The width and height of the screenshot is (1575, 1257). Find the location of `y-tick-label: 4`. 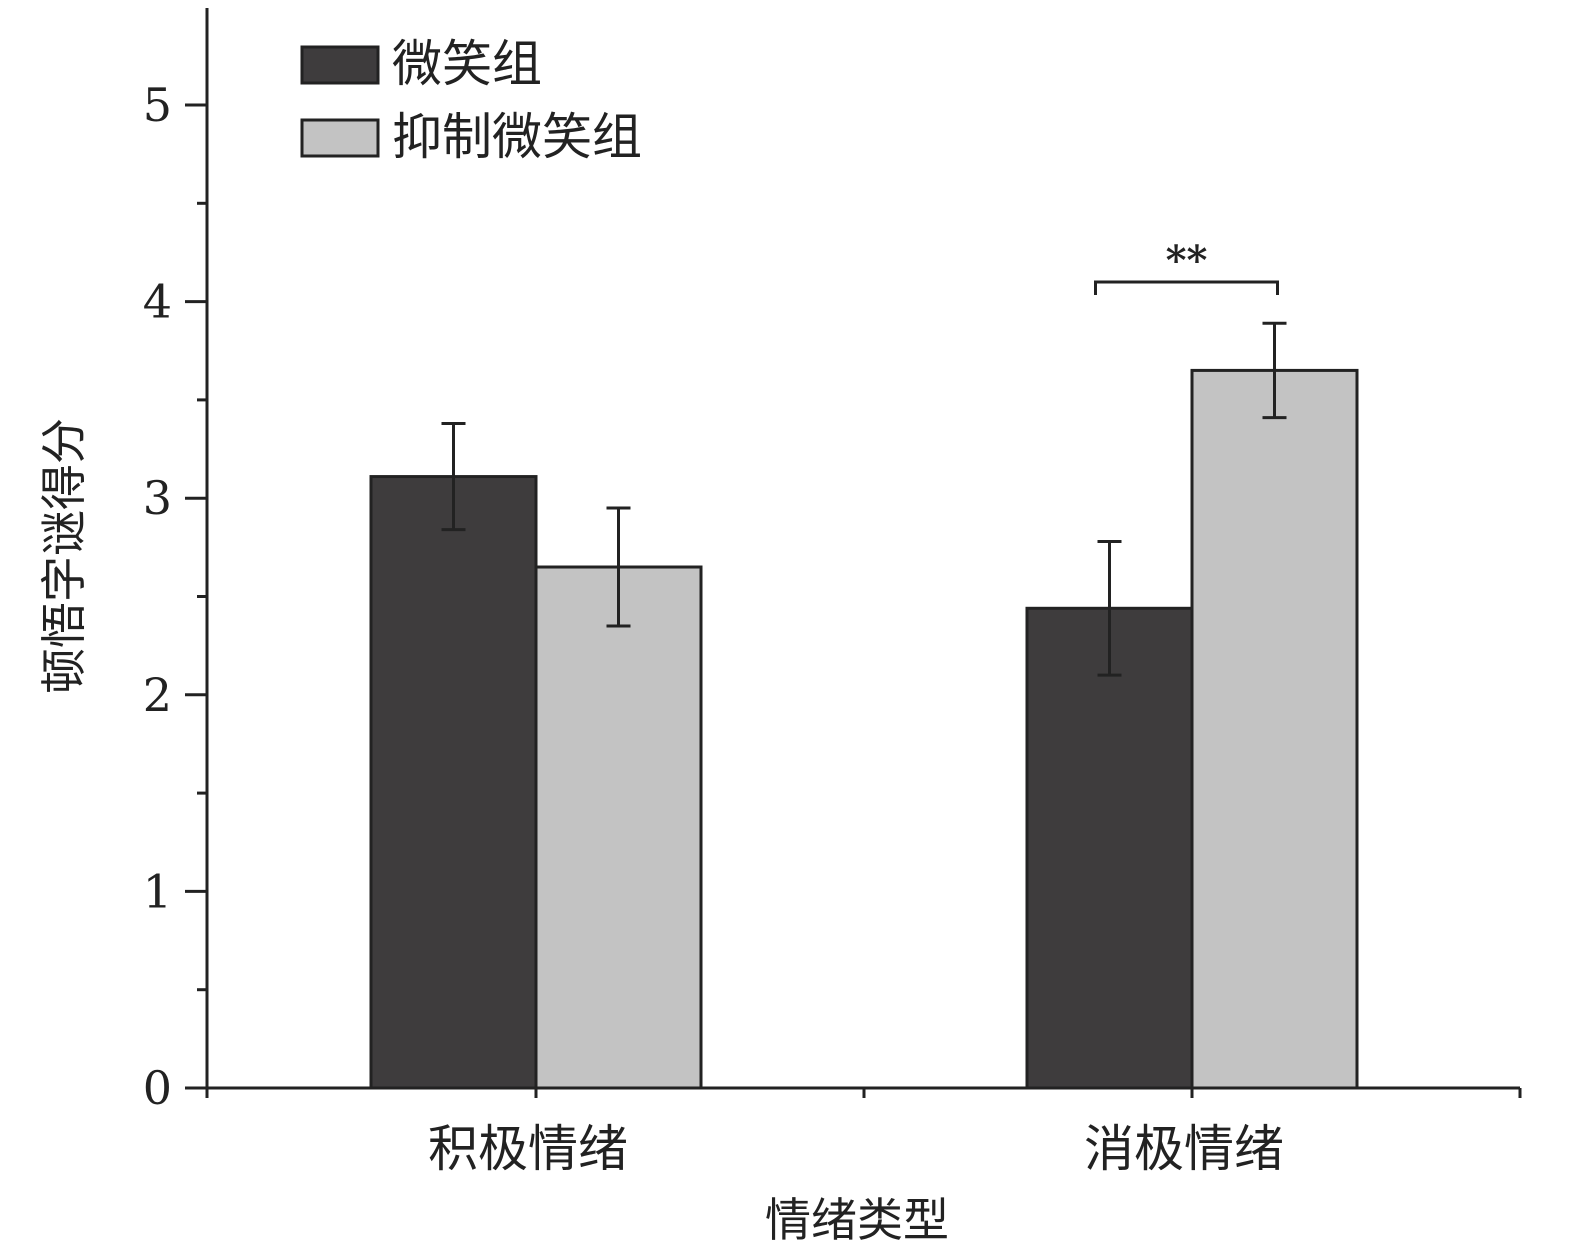

y-tick-label: 4 is located at coordinates (157, 302).